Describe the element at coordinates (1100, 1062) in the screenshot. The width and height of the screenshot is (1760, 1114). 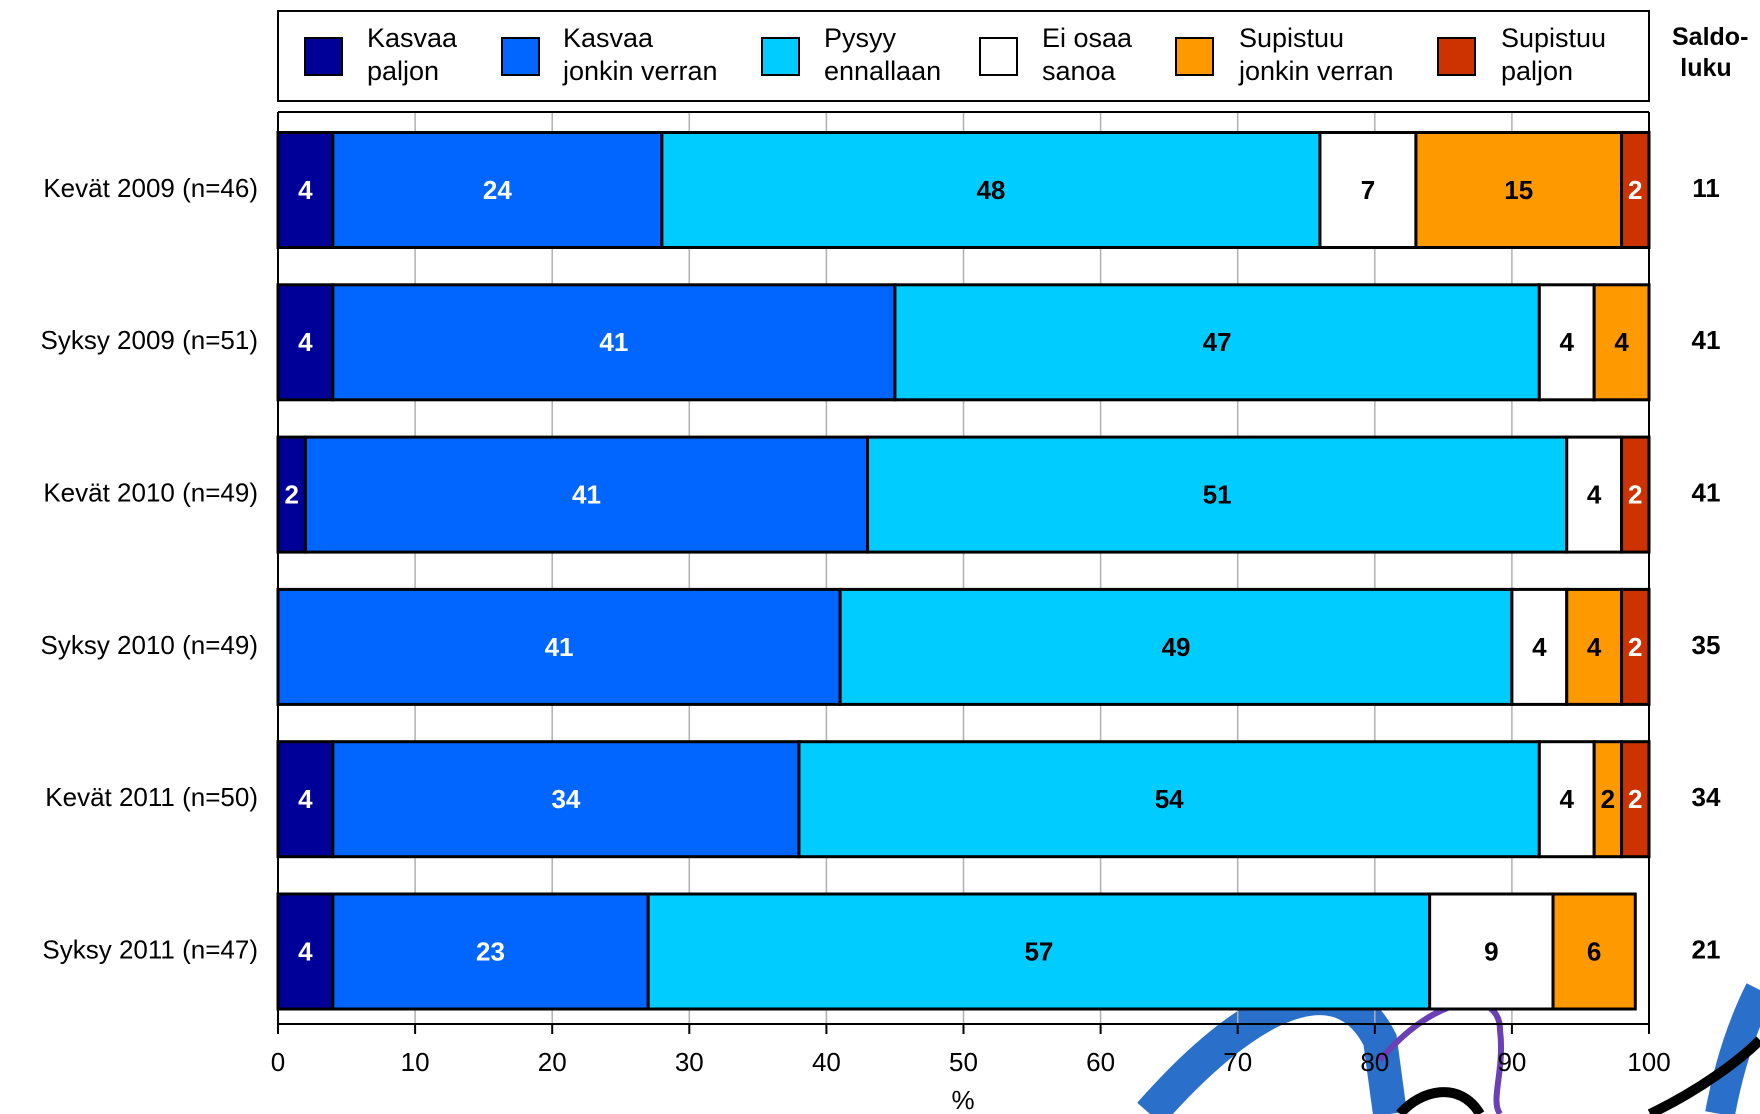
I see `x-tick-label: 60` at that location.